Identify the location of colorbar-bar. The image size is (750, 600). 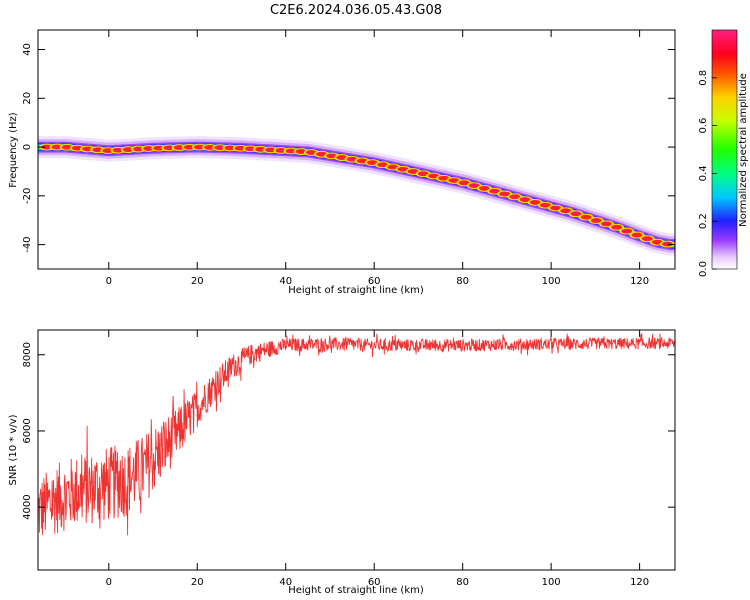
(724, 149).